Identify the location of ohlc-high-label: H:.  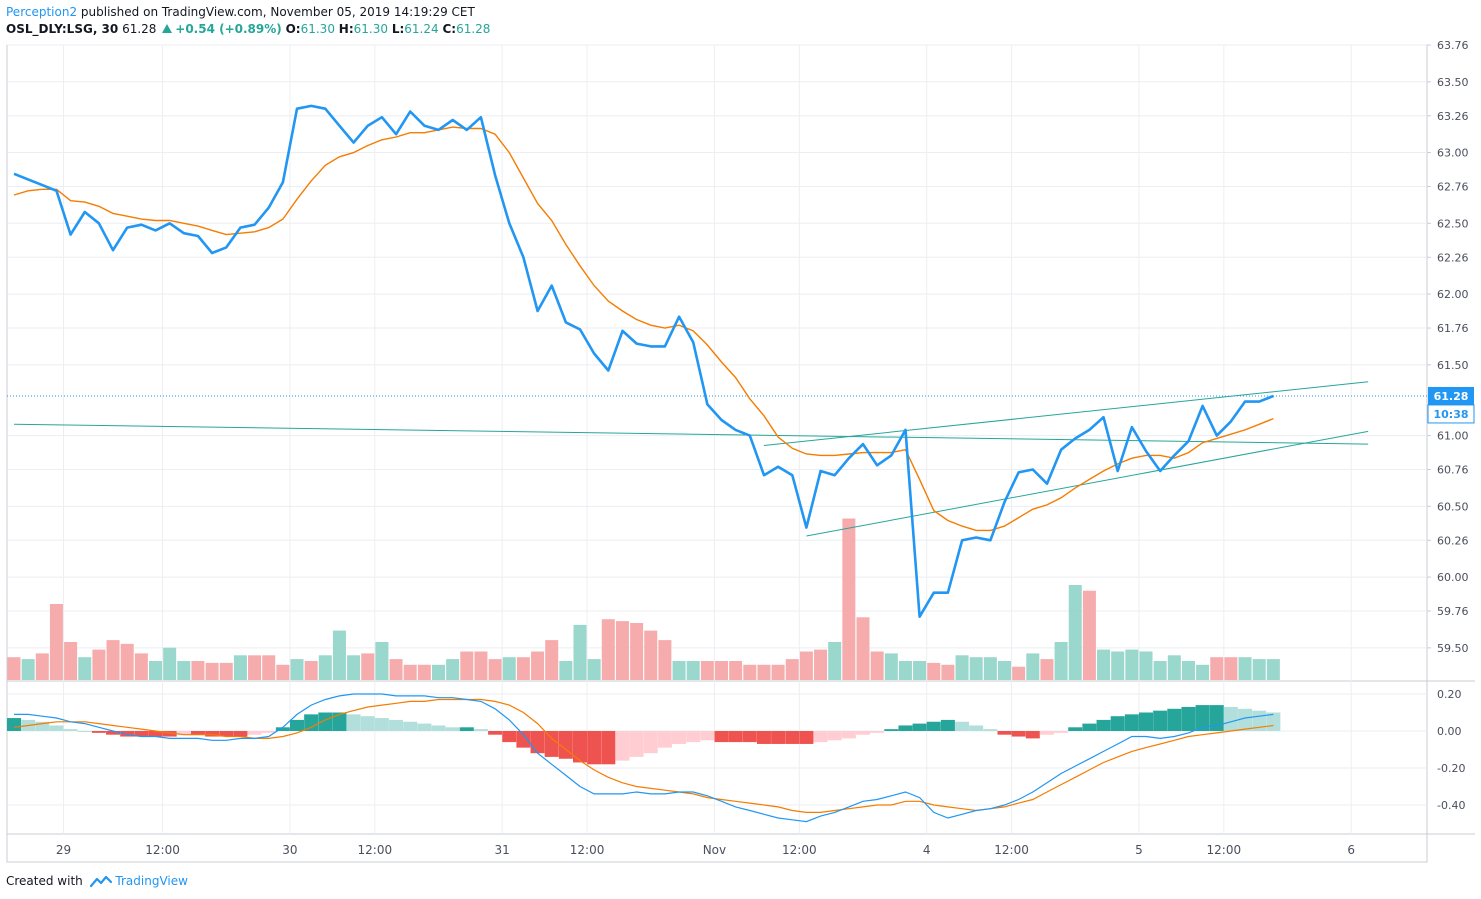
(346, 29).